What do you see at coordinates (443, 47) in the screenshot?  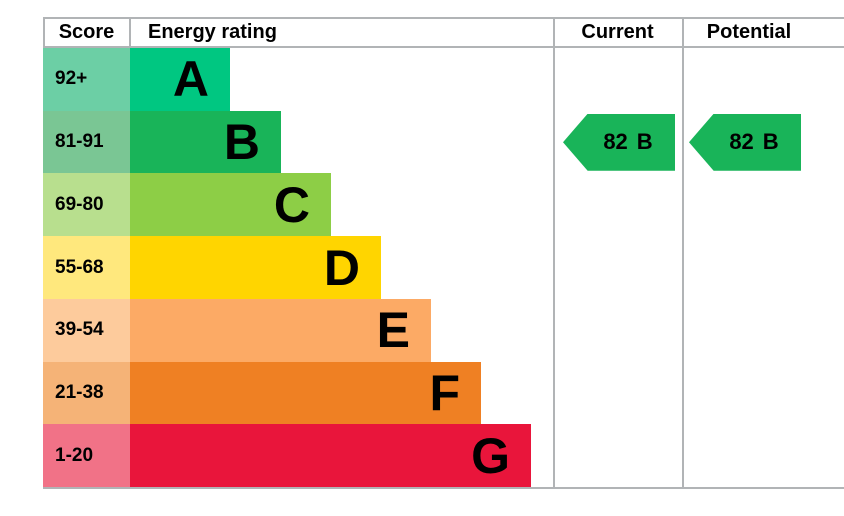 I see `header-bottom-border` at bounding box center [443, 47].